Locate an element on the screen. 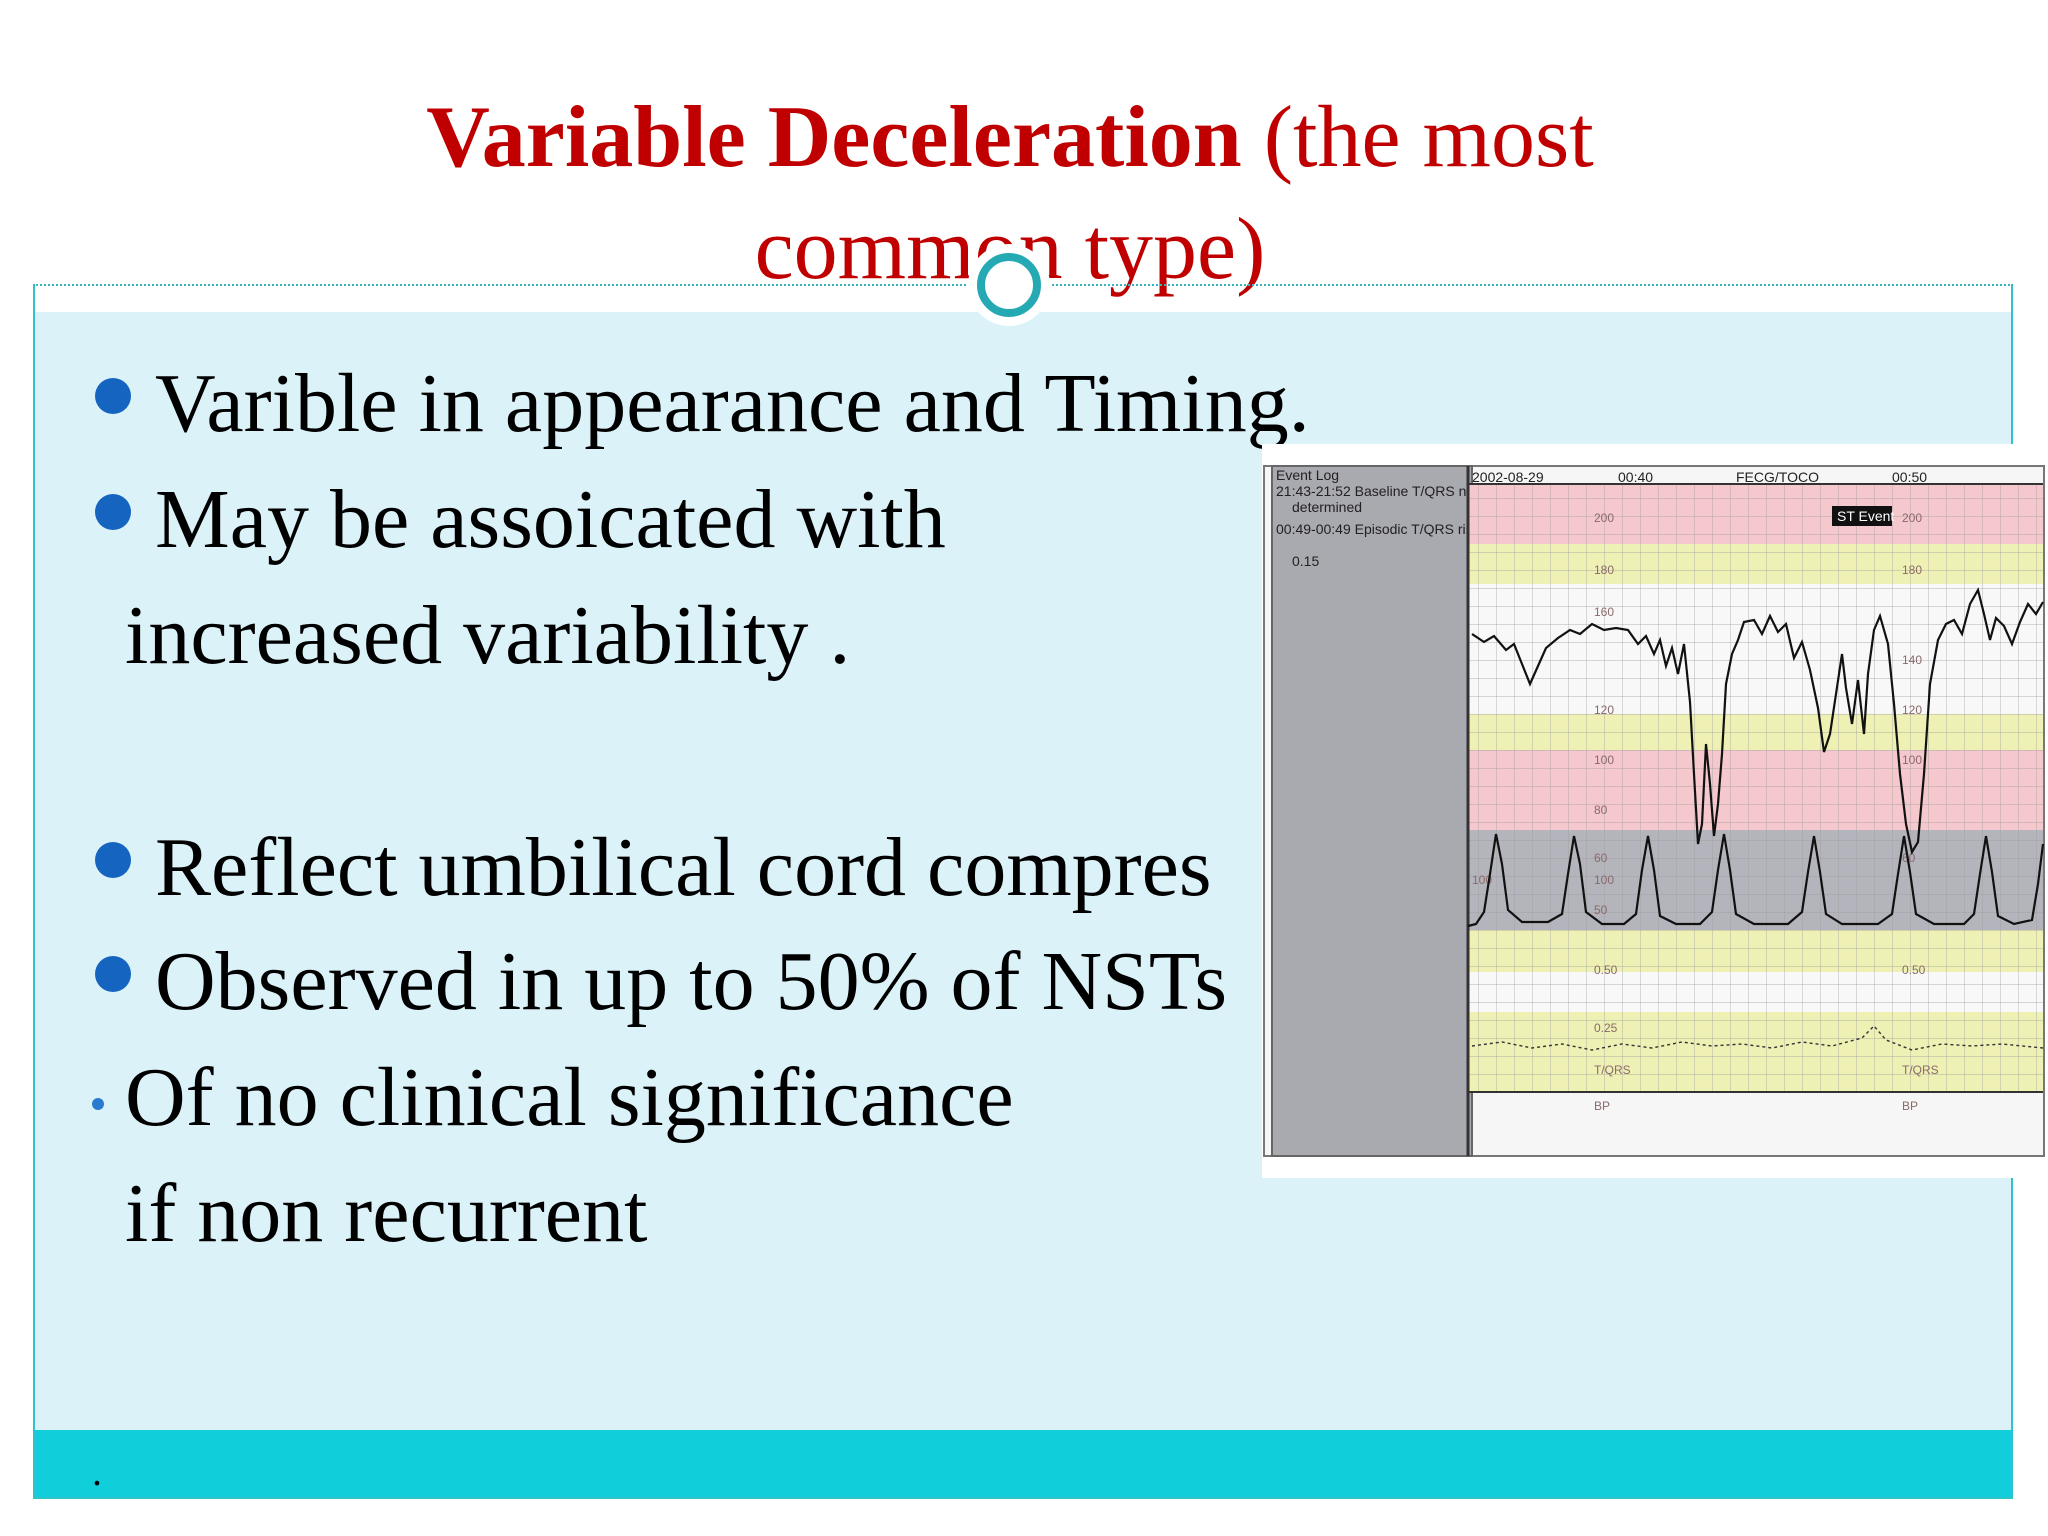  toco-tick: 50 is located at coordinates (1601, 910).